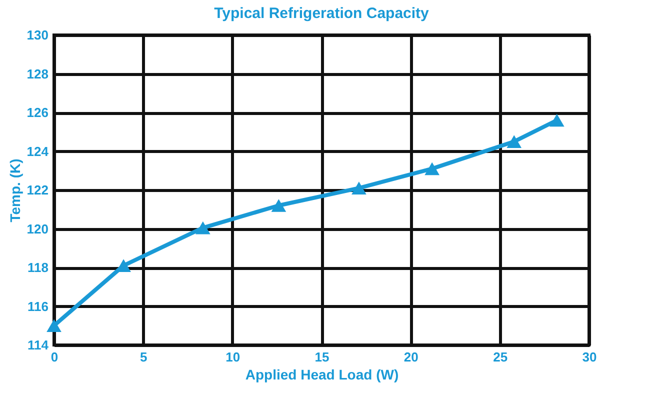 Image resolution: width=651 pixels, height=403 pixels. What do you see at coordinates (37, 112) in the screenshot?
I see `y-tick-label: 126` at bounding box center [37, 112].